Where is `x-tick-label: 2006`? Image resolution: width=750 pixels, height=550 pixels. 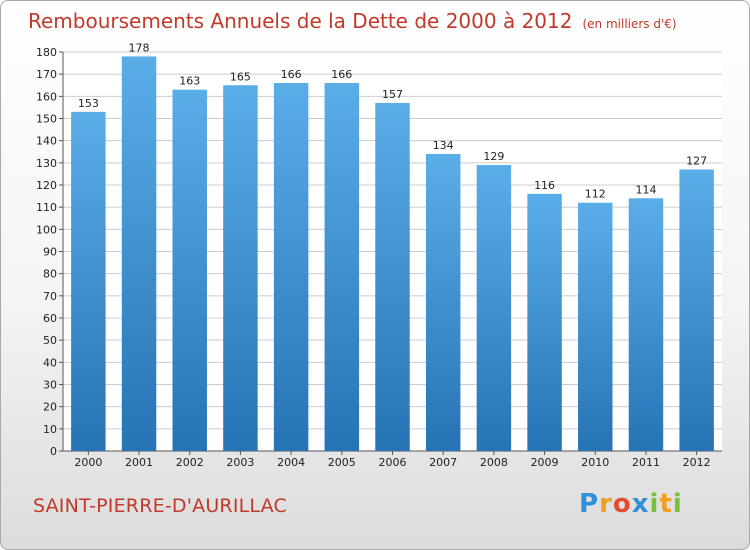 x-tick-label: 2006 is located at coordinates (393, 462).